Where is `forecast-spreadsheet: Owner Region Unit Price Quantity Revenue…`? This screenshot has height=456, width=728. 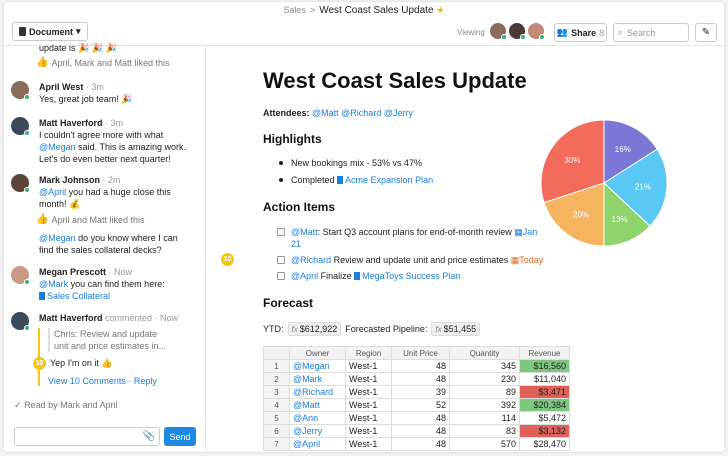
forecast-spreadsheet: Owner Region Unit Price Quantity Revenue… is located at coordinates (416, 398).